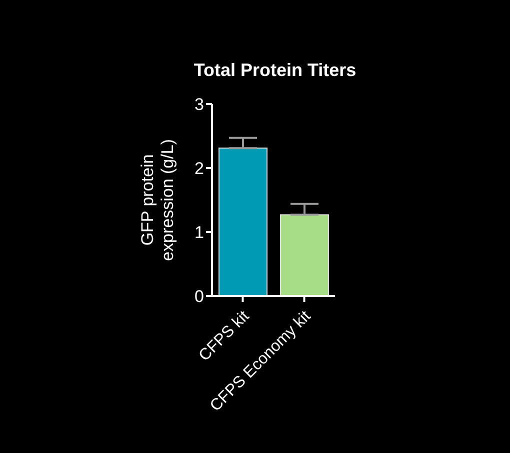 This screenshot has width=510, height=453. Describe the element at coordinates (199, 296) in the screenshot. I see `y-tick-label: 0` at that location.